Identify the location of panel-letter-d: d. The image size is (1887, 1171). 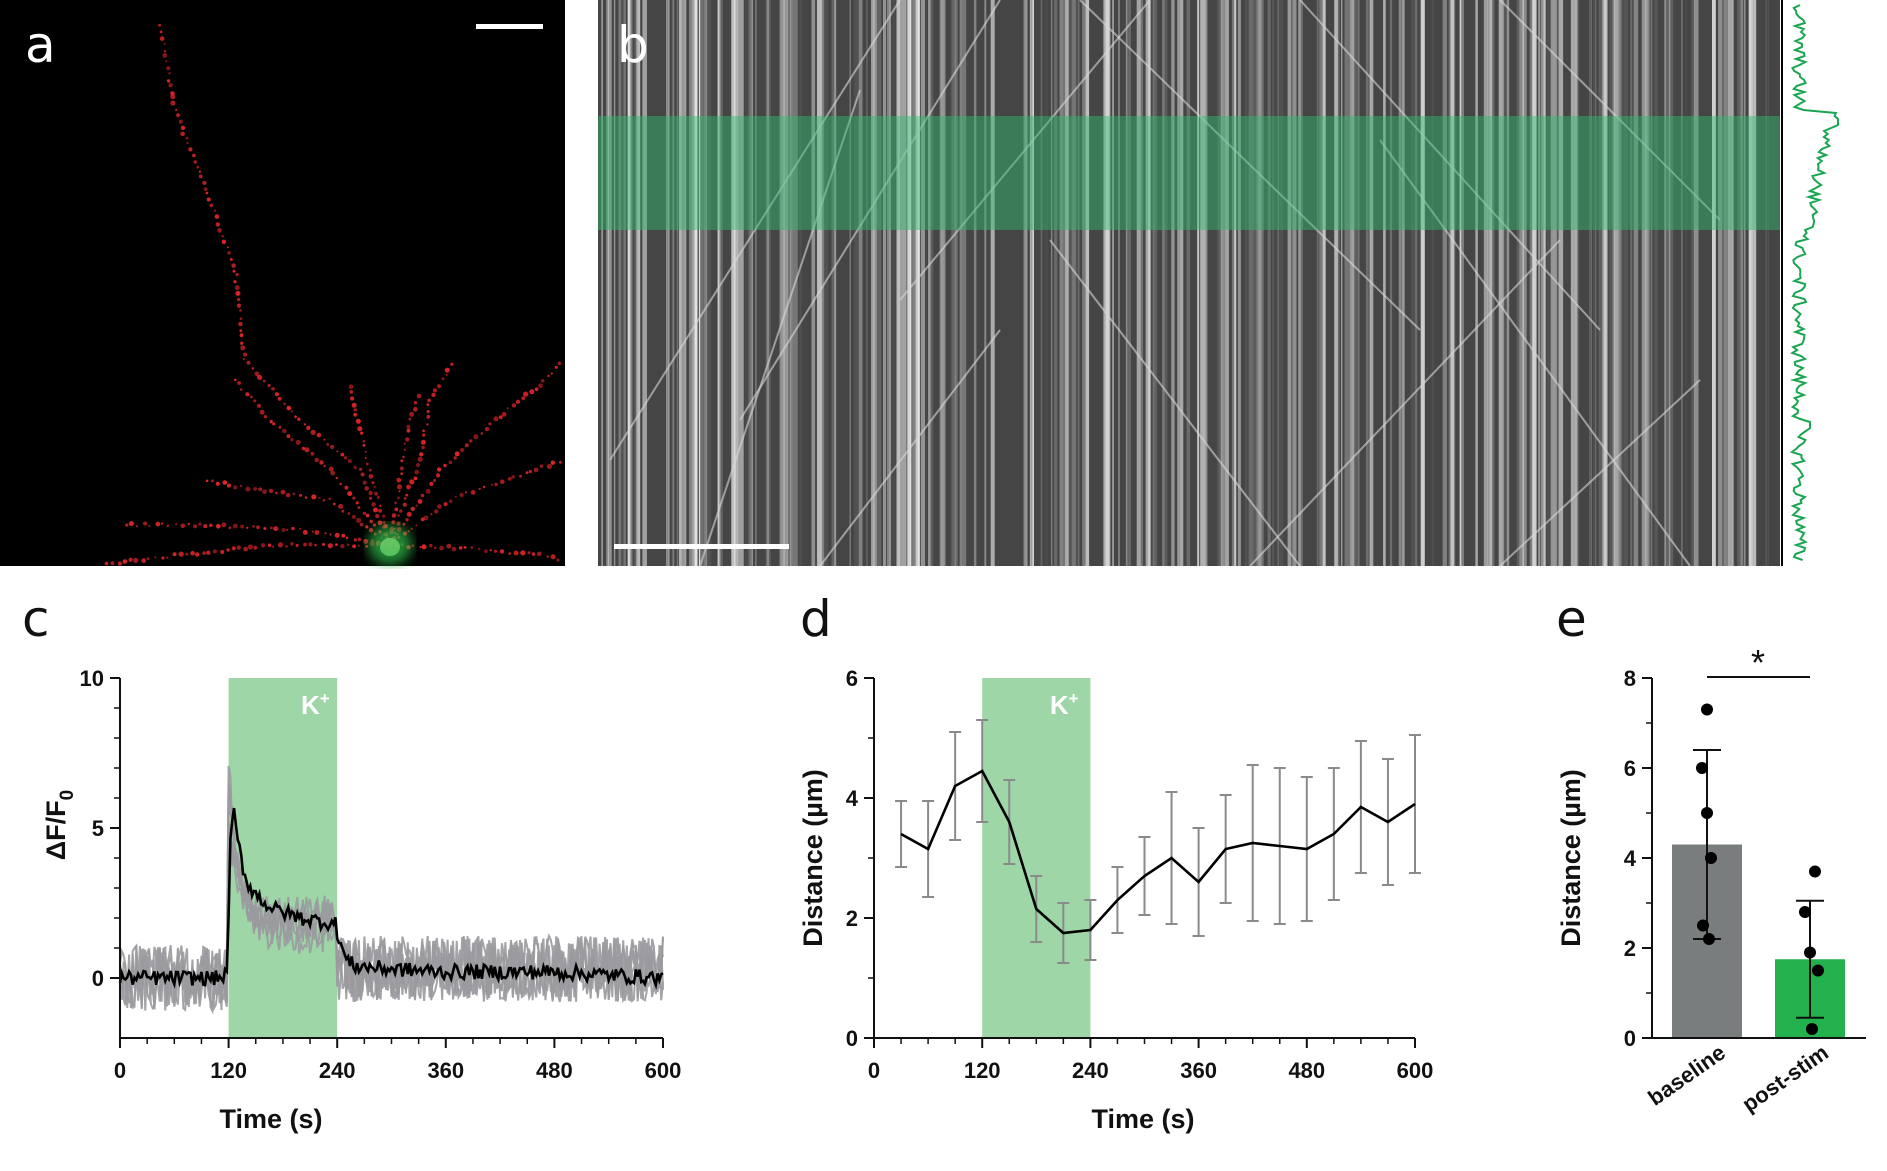
(816, 619).